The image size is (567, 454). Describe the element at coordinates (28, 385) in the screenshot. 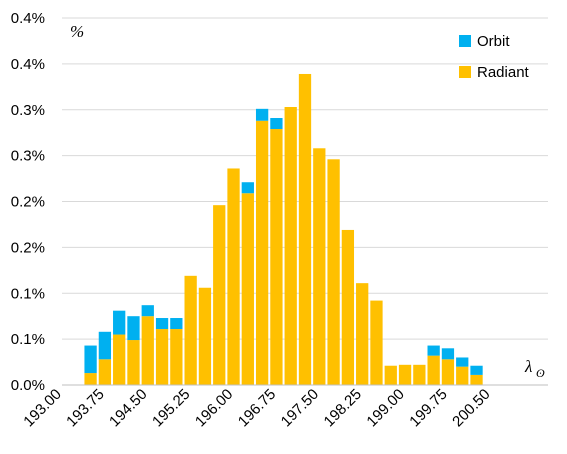

I see `y-tick-label: 0.0%` at that location.